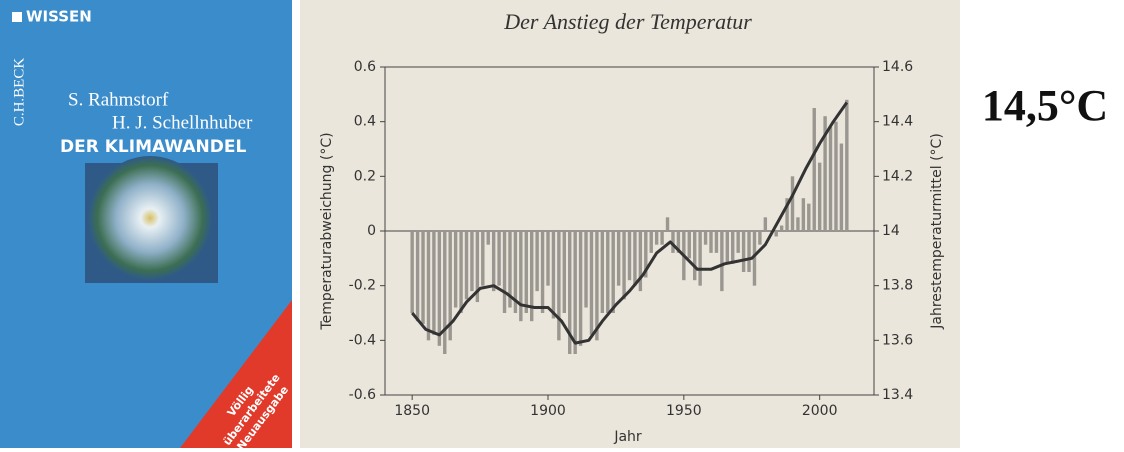 The height and width of the screenshot is (452, 1124). Describe the element at coordinates (371, 231) in the screenshot. I see `y-tick-label: 0` at that location.